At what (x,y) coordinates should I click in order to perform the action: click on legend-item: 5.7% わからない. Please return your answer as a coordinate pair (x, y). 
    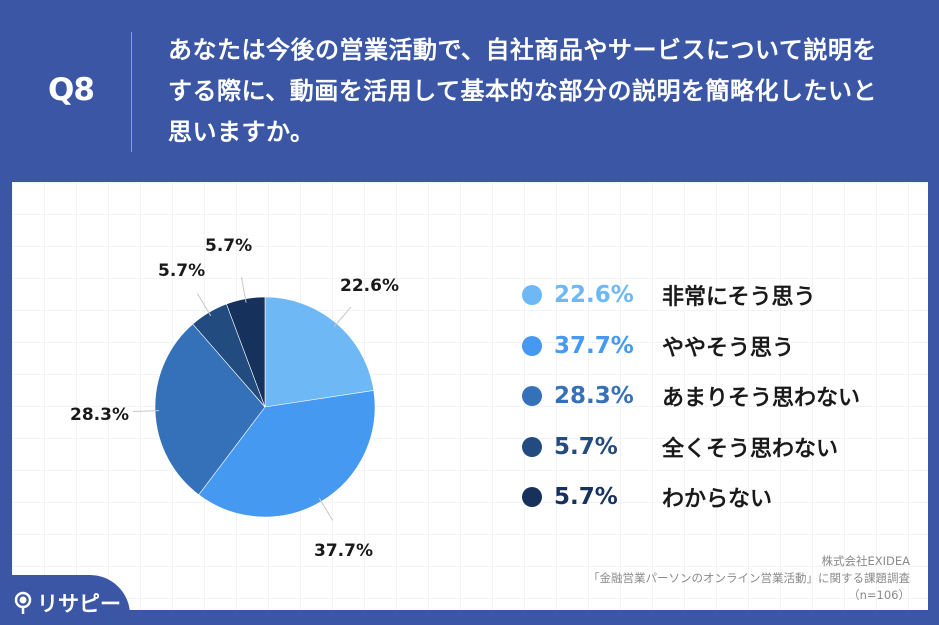
    Looking at the image, I should click on (691, 497).